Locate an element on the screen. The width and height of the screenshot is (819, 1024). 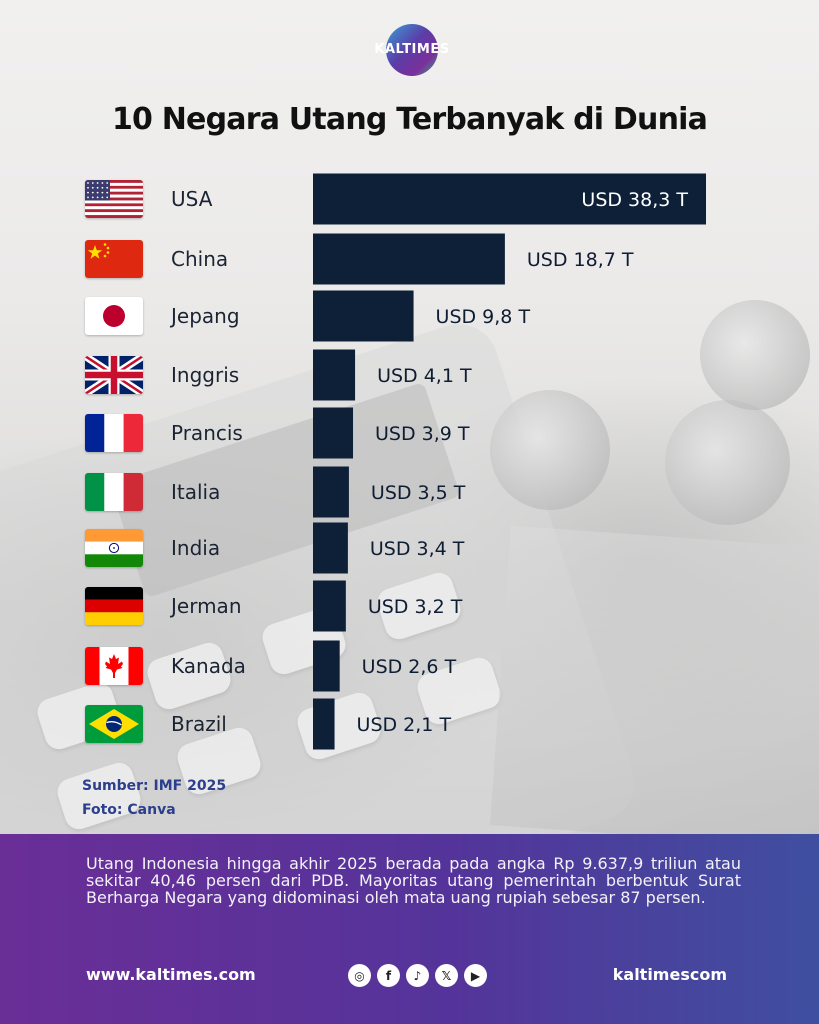
logo-circle is located at coordinates (412, 50).